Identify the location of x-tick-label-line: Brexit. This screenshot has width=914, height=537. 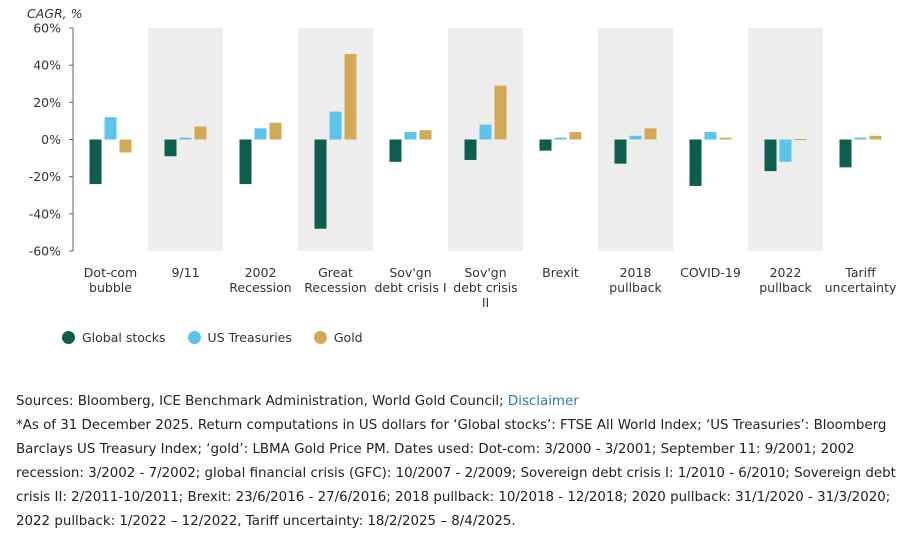
(560, 272).